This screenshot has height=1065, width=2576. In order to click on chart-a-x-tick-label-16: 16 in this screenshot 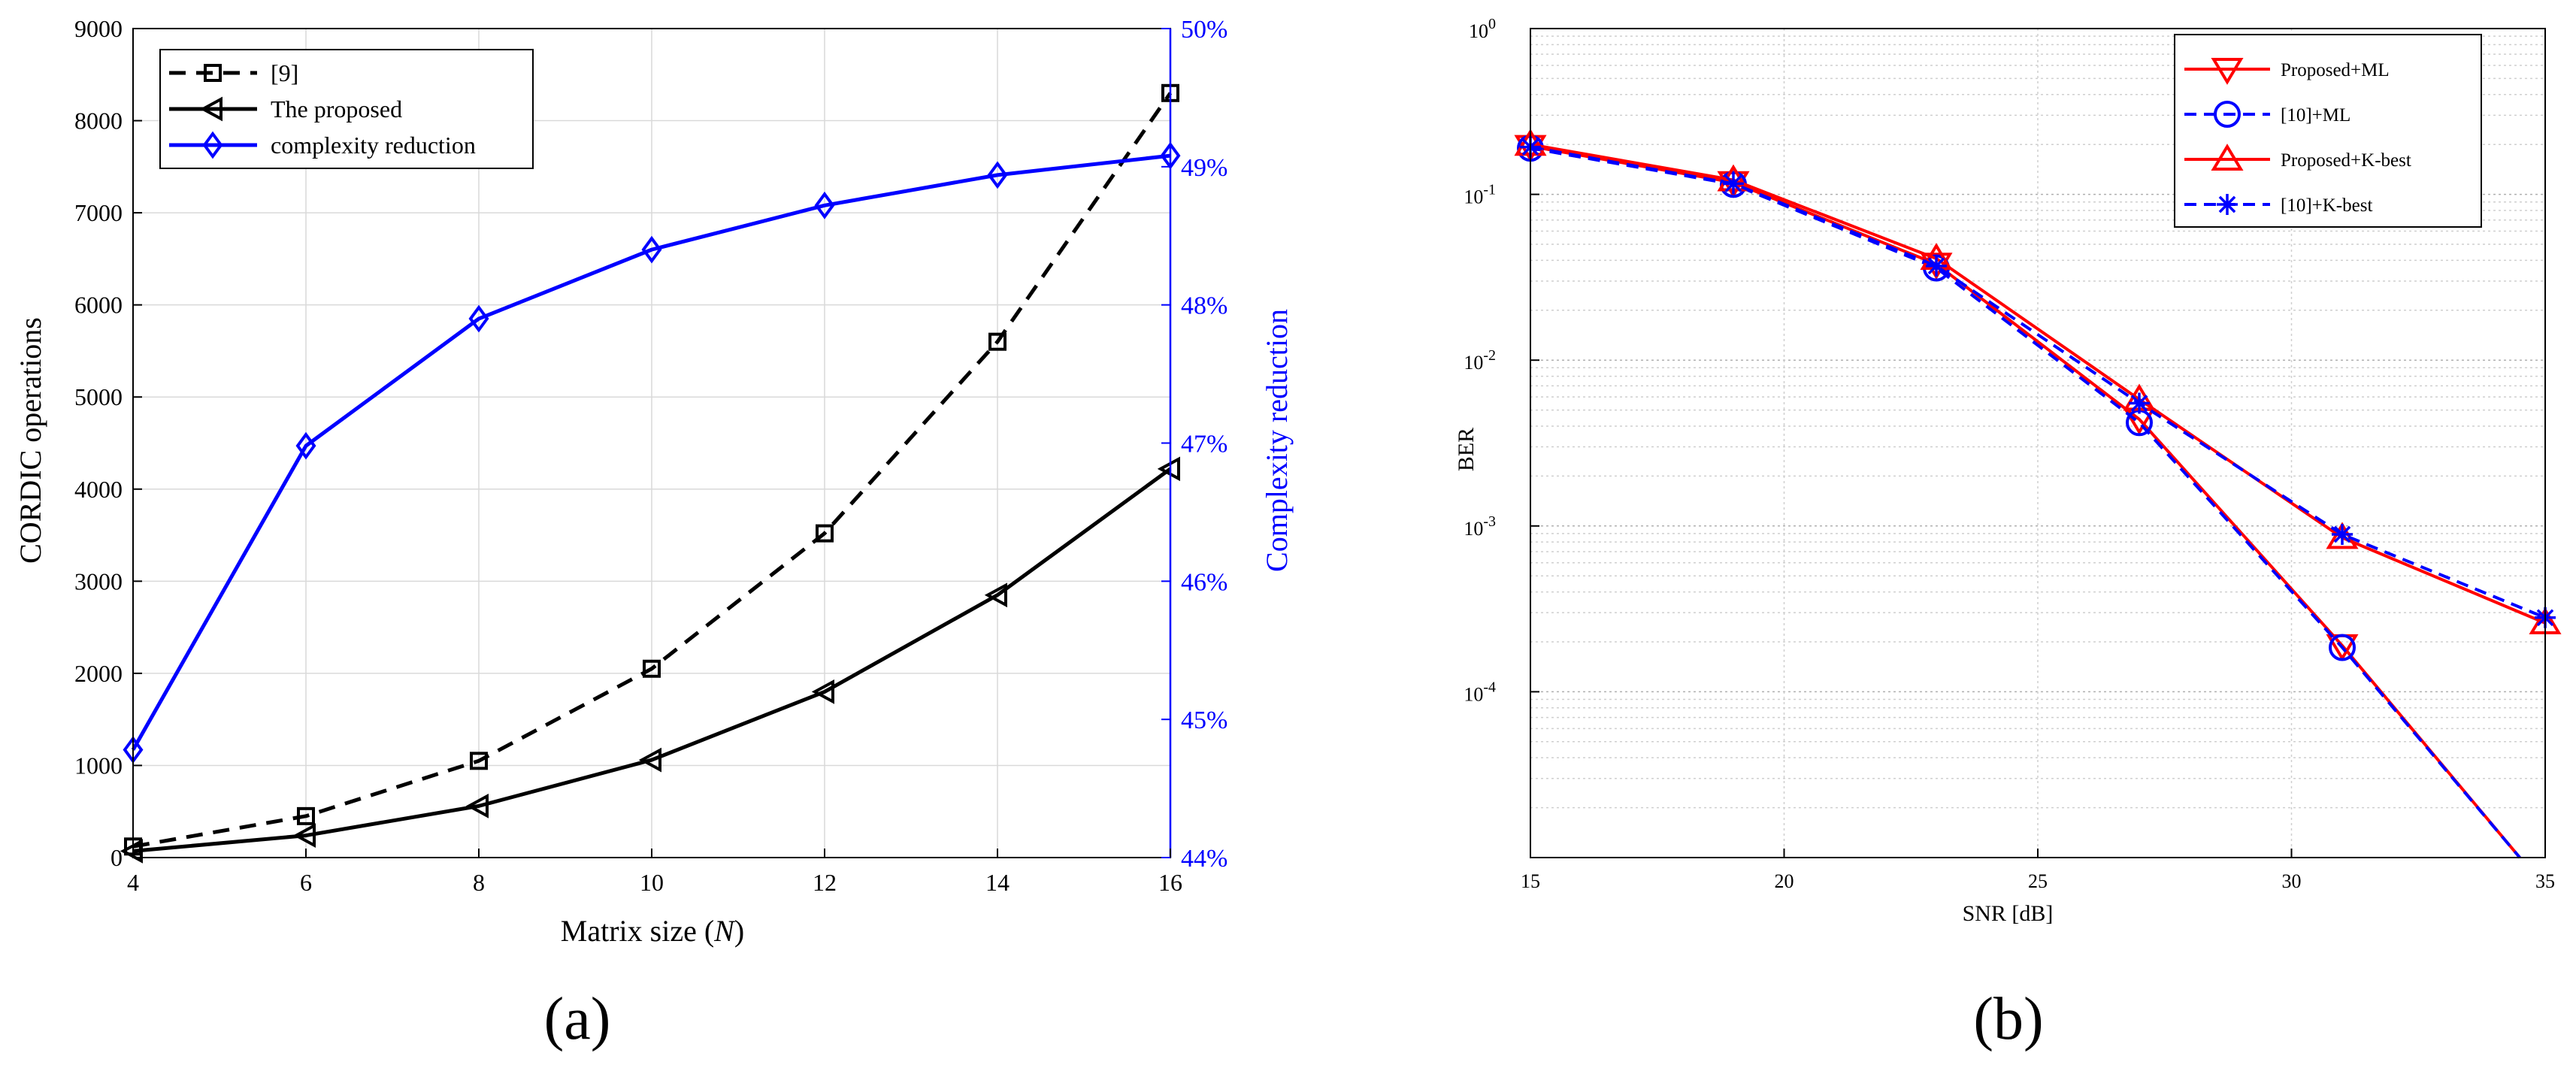, I will do `click(1170, 882)`.